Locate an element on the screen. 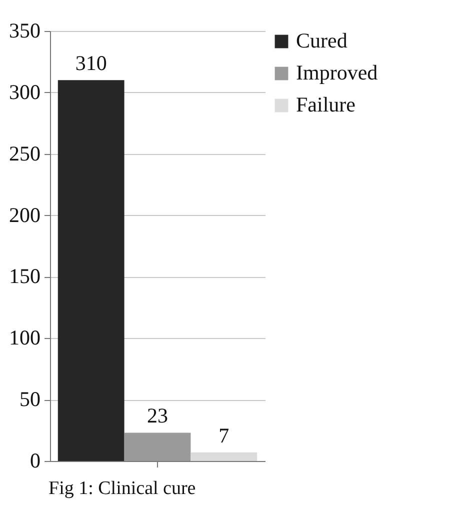 This screenshot has width=461, height=522. y-tick-label: 200 is located at coordinates (24, 214).